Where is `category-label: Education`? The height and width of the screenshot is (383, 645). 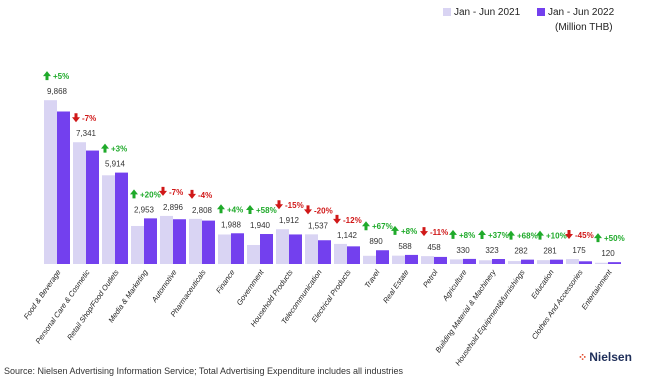 category-label: Education is located at coordinates (542, 284).